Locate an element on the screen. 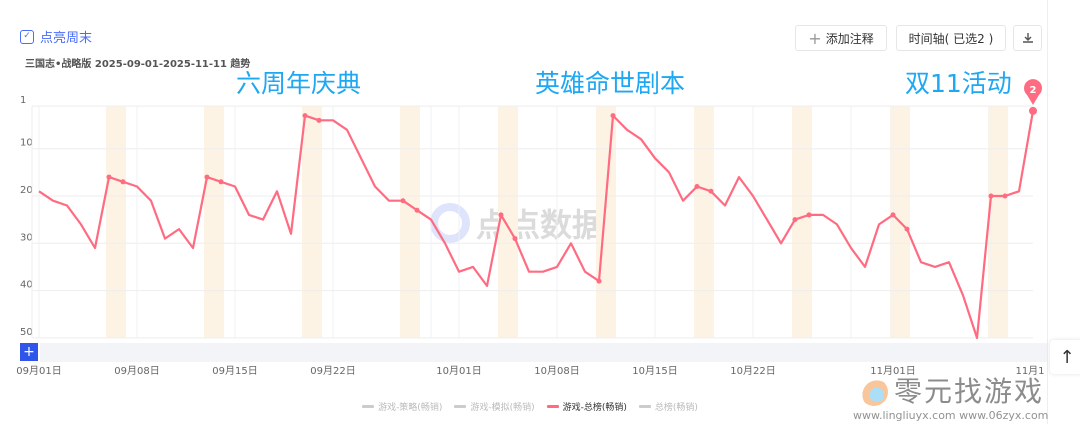 The image size is (1080, 424). x-tick-label: 10月22日 is located at coordinates (752, 371).